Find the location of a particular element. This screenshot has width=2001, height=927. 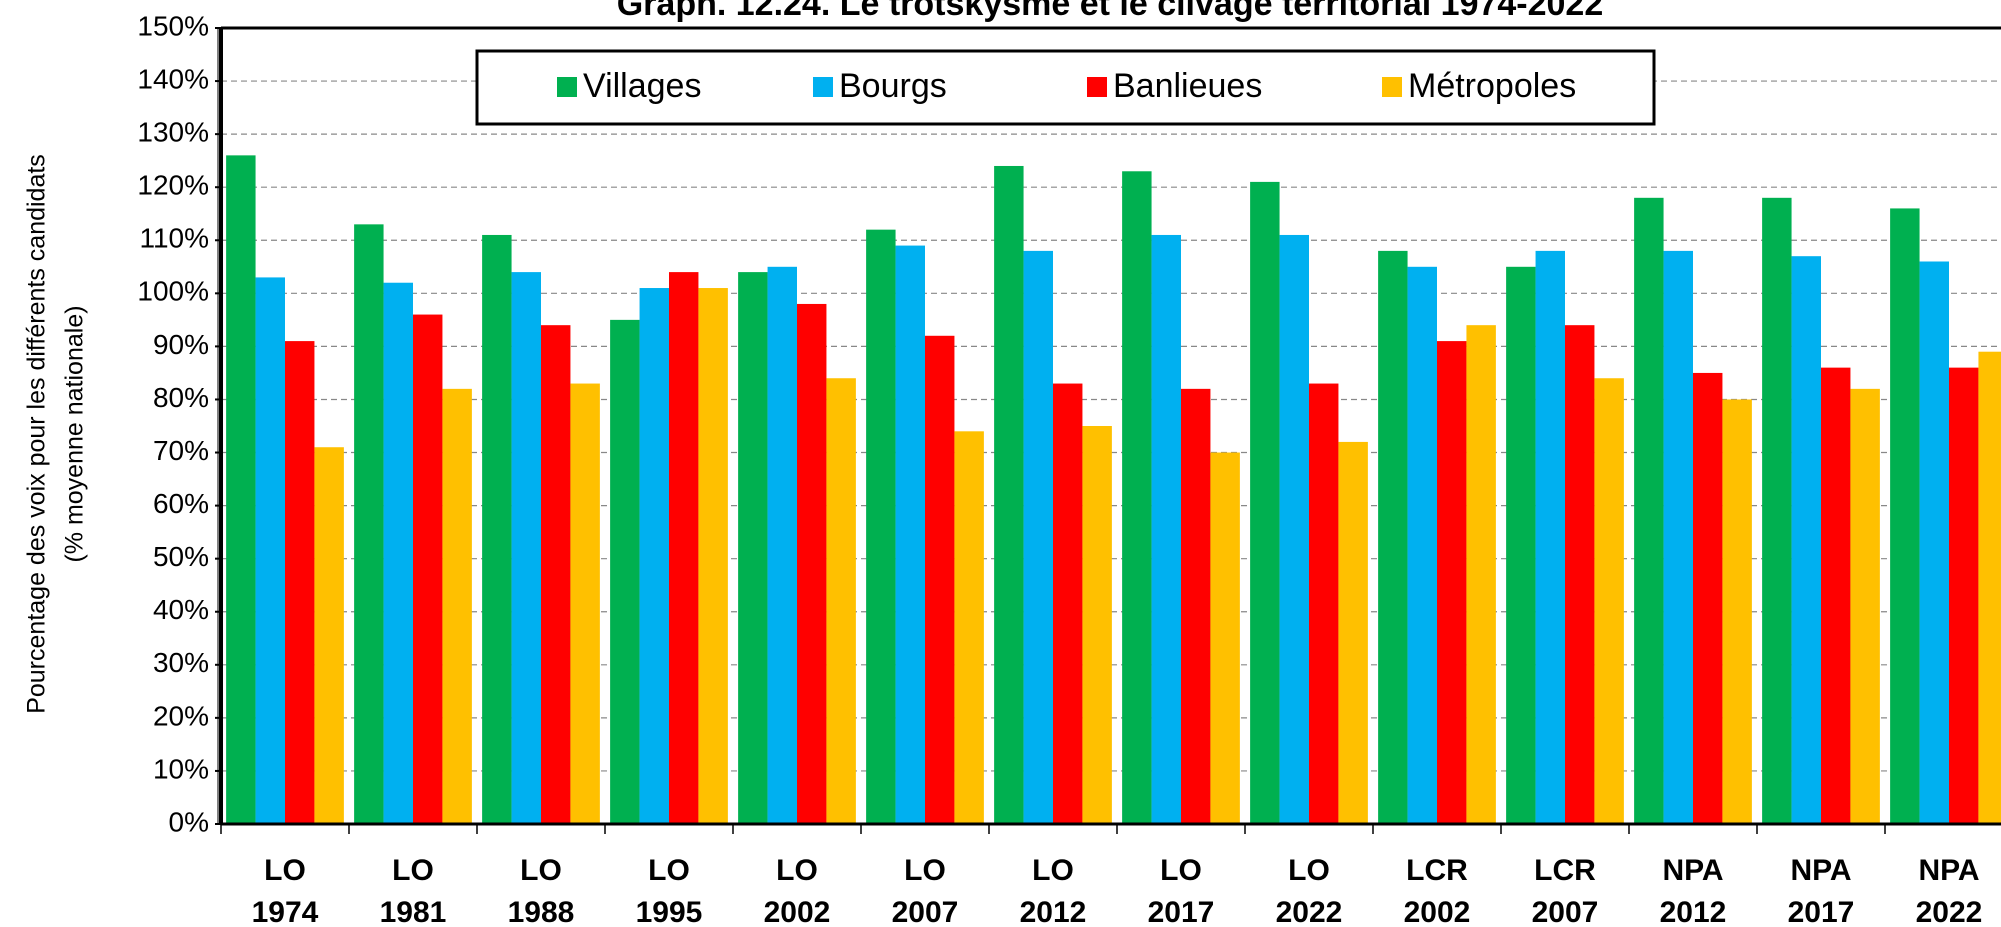

y-tick-label: 90% is located at coordinates (181, 344).